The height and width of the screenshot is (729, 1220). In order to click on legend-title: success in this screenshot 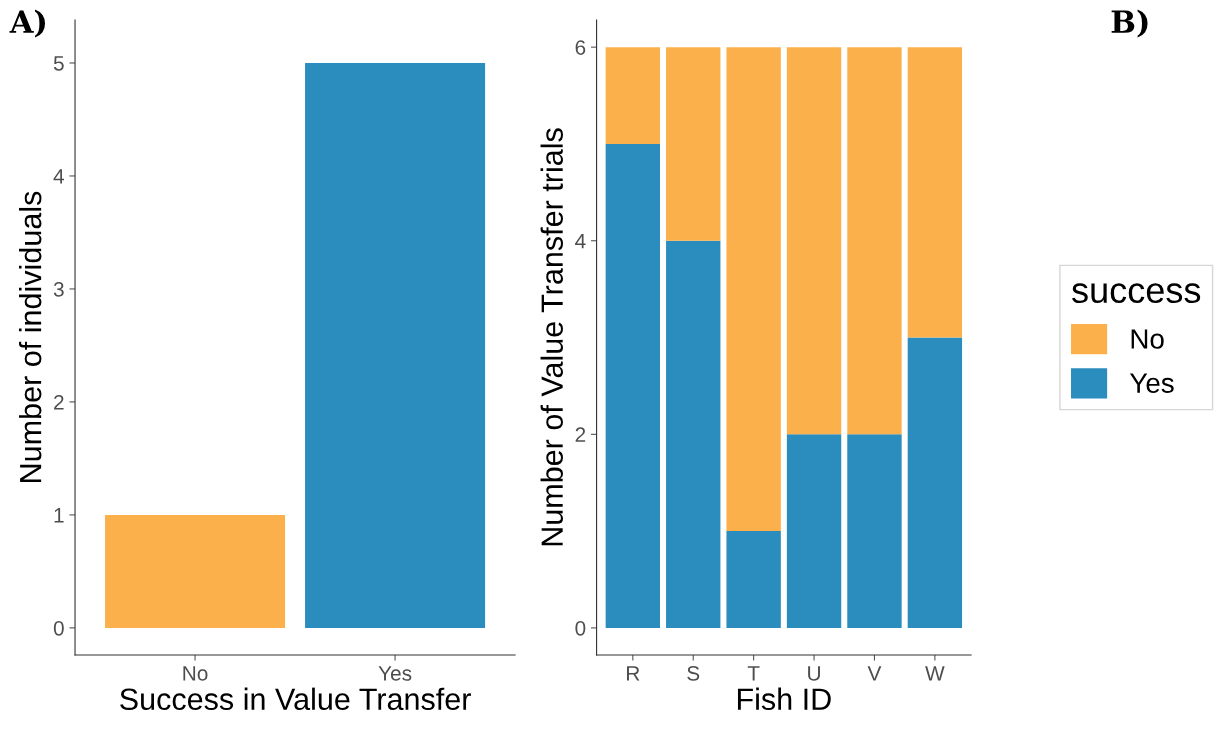, I will do `click(1136, 293)`.